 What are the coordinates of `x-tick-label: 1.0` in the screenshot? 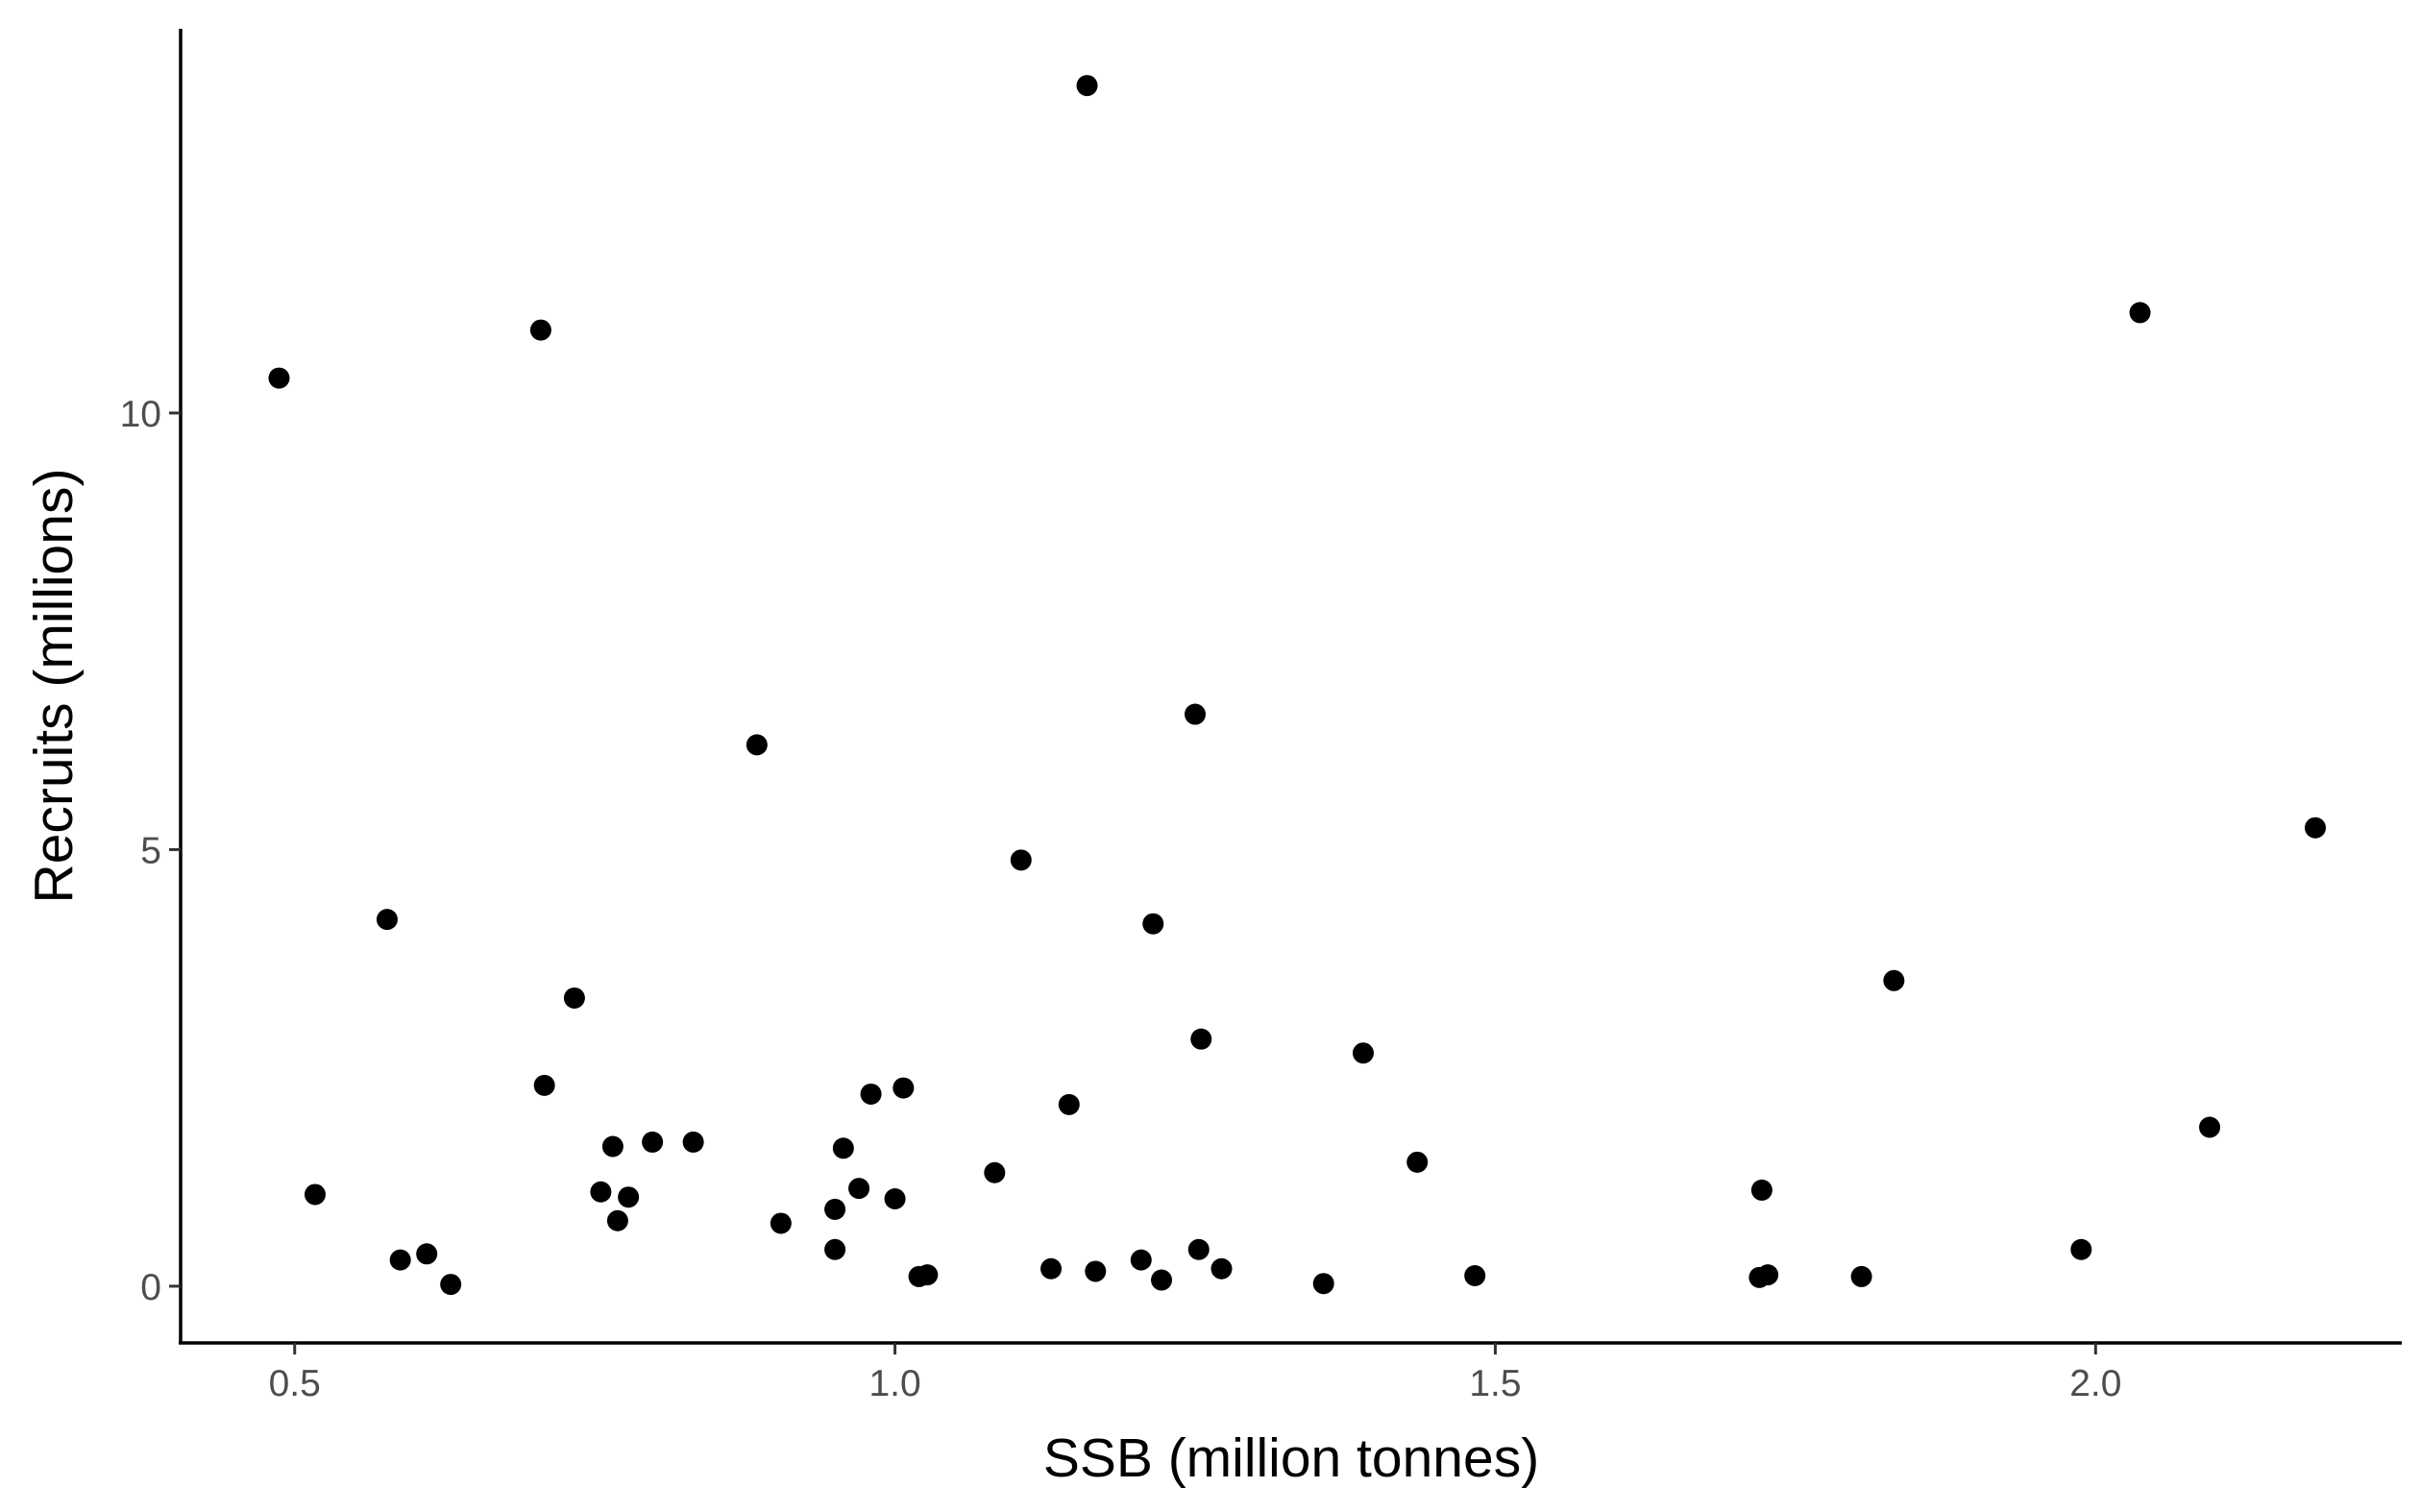 It's located at (894, 1383).